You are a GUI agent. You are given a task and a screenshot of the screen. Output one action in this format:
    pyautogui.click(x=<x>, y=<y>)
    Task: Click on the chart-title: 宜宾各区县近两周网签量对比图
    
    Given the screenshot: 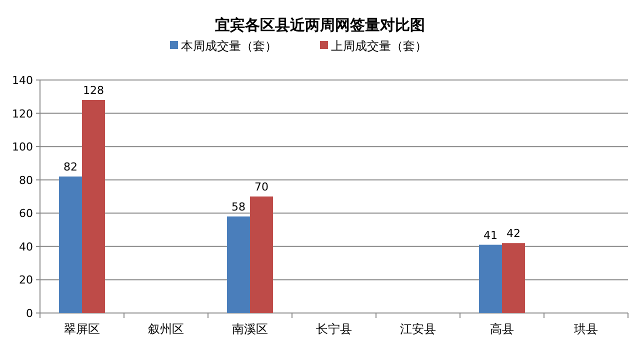 What is the action you would take?
    pyautogui.click(x=320, y=25)
    